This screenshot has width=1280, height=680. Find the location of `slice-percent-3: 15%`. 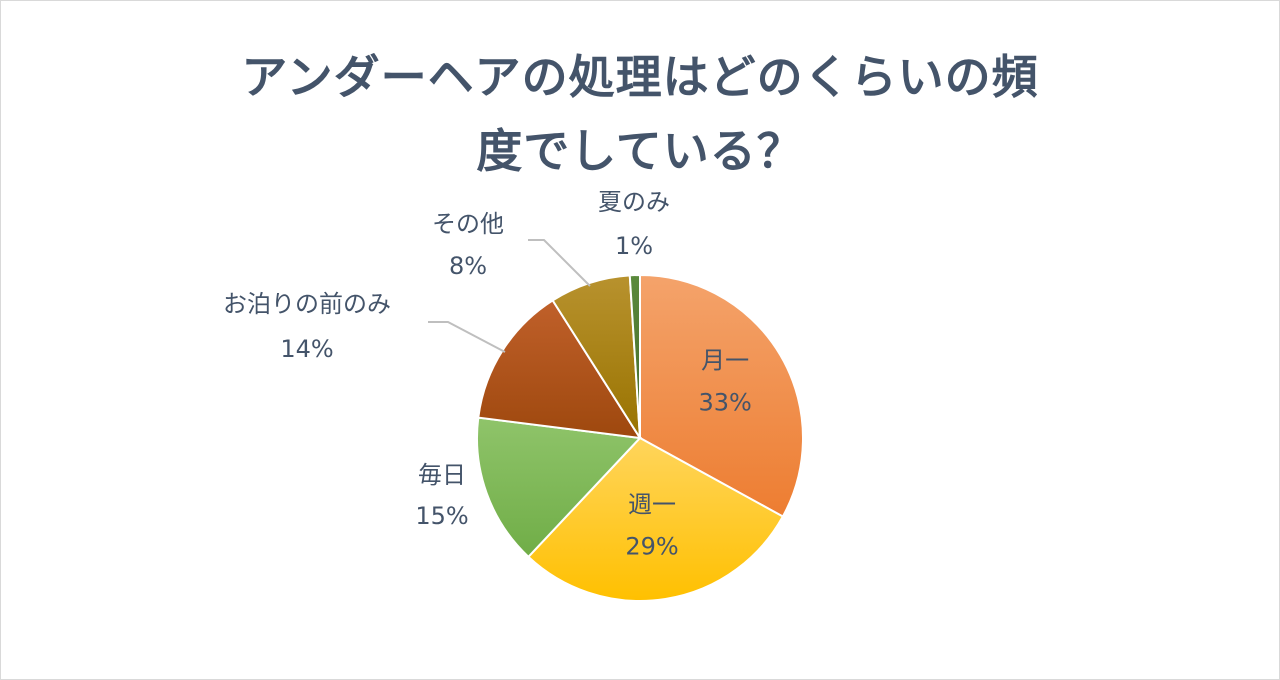

slice-percent-3: 15% is located at coordinates (441, 516).